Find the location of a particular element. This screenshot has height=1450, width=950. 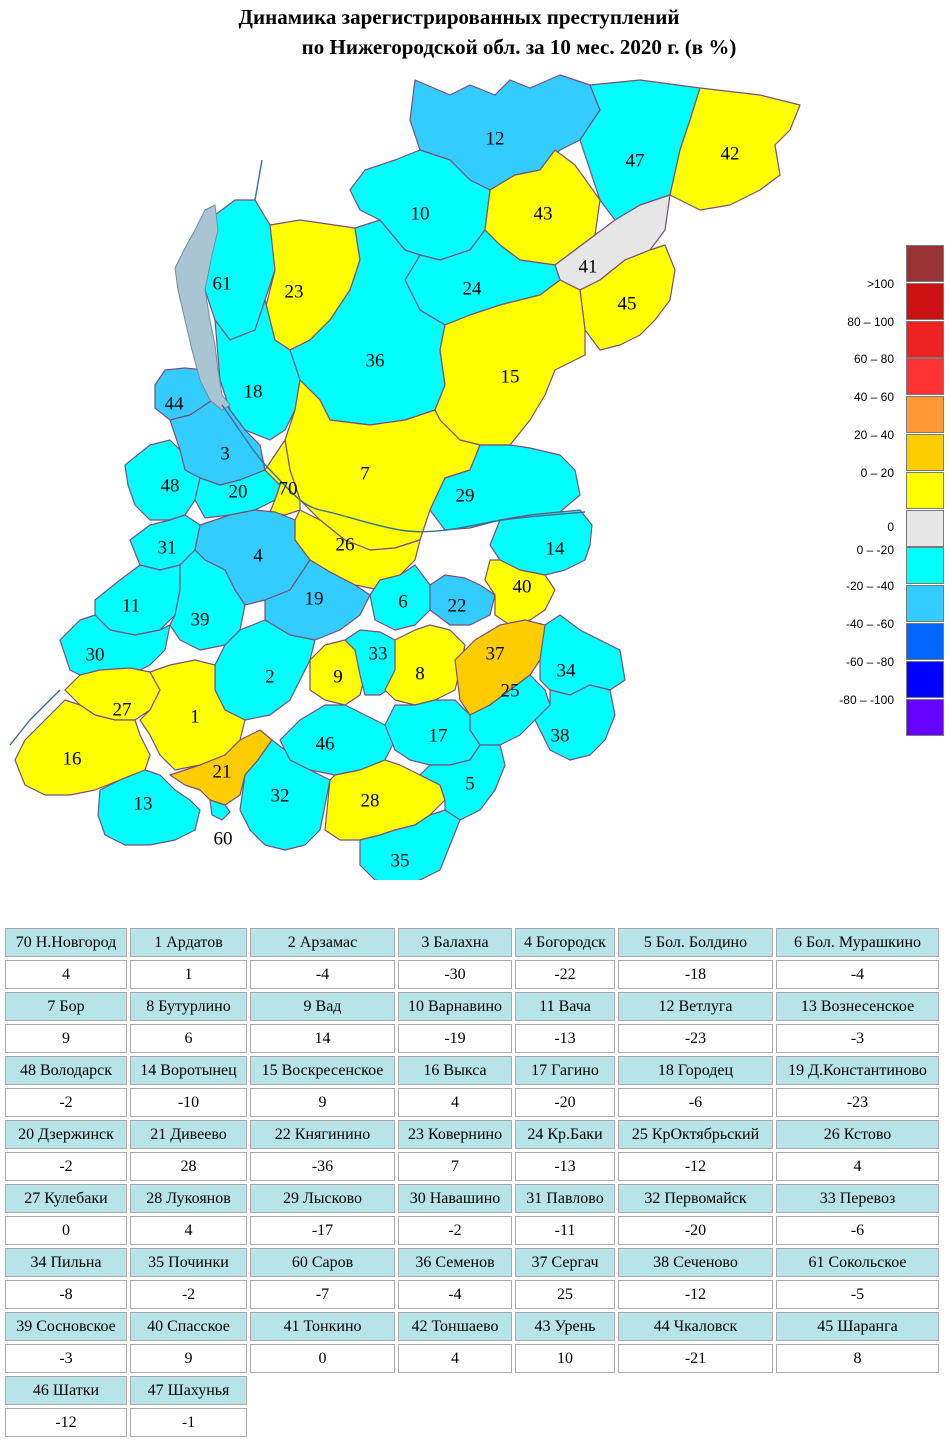

region-label-14: 14 is located at coordinates (556, 548).